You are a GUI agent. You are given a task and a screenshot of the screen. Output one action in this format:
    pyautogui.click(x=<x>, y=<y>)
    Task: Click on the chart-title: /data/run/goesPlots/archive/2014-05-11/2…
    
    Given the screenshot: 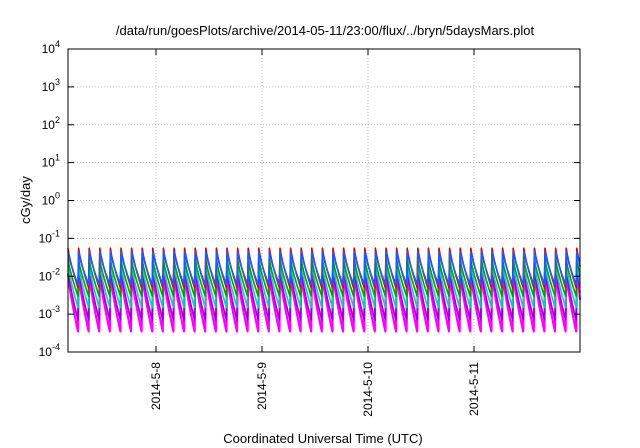 What is the action you would take?
    pyautogui.click(x=325, y=30)
    